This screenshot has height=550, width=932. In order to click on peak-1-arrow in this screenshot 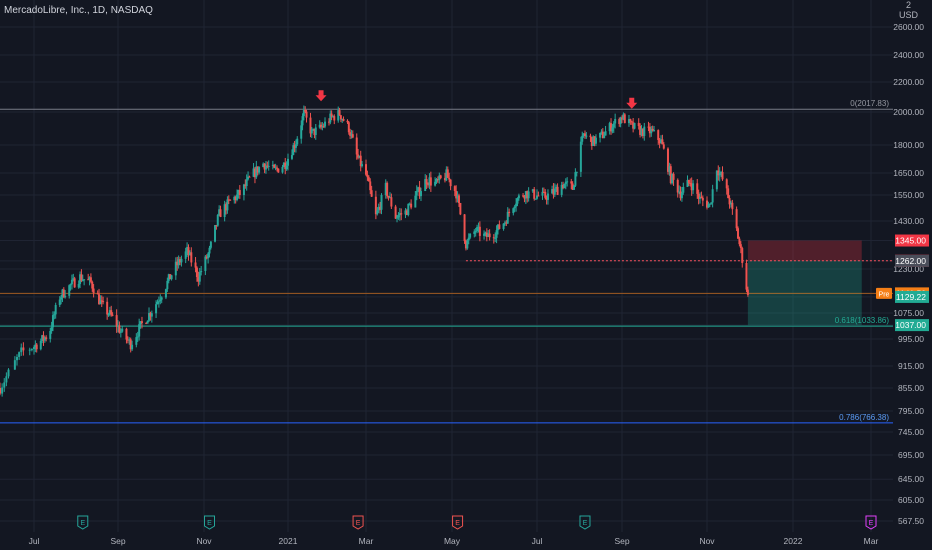, I will do `click(321, 96)`.